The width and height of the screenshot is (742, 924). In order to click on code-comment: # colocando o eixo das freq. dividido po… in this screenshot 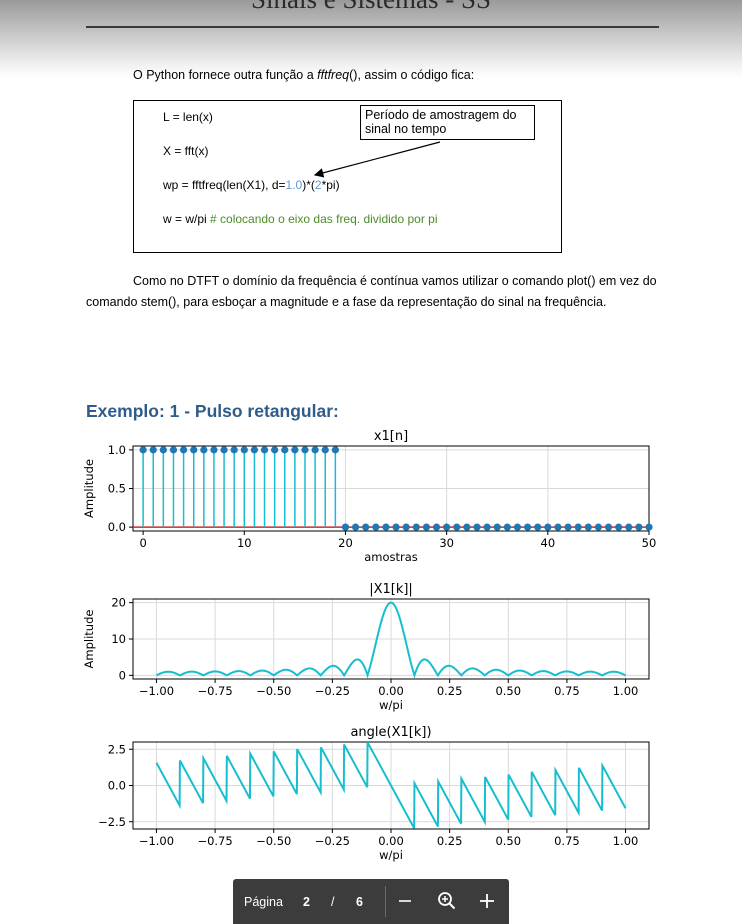, I will do `click(324, 219)`.